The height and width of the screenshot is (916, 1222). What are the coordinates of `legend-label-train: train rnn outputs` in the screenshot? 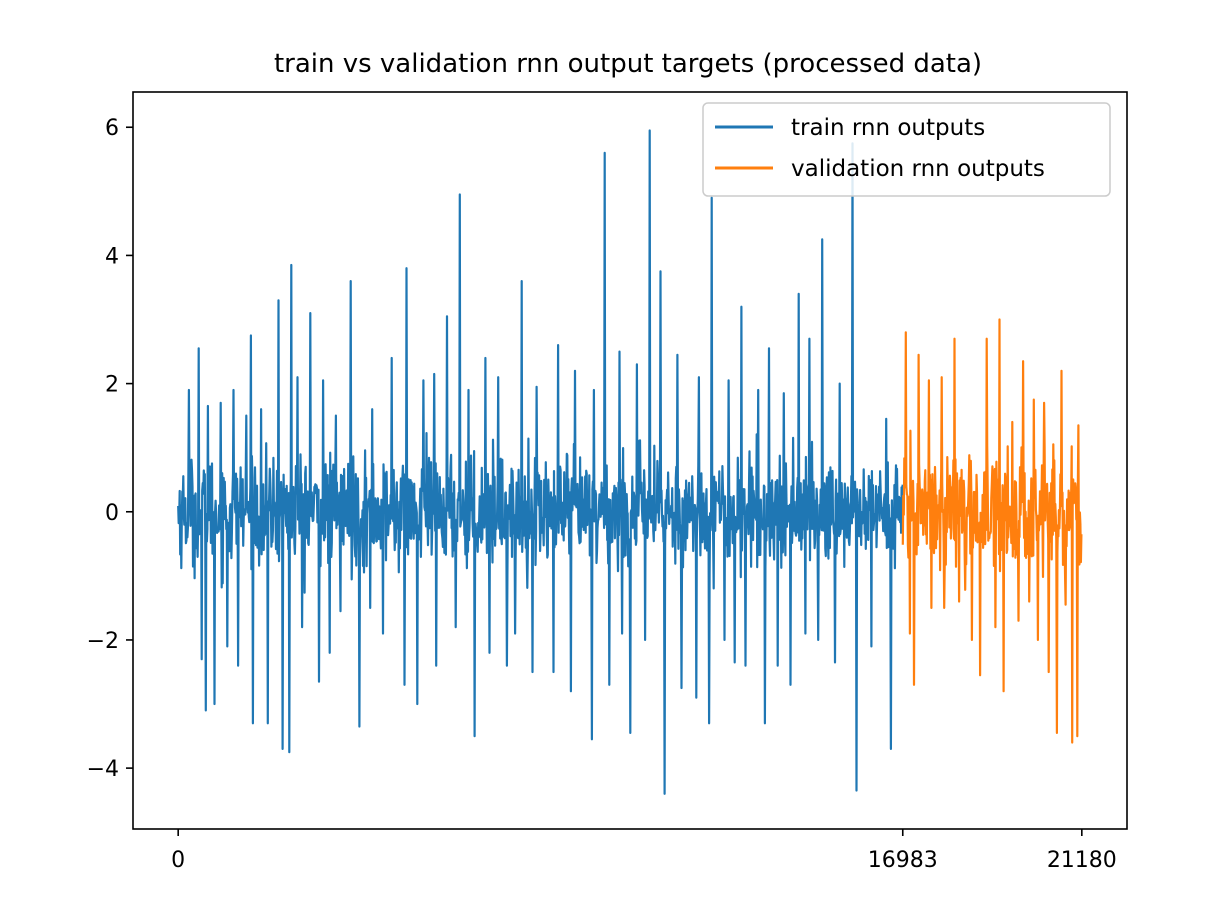 It's located at (888, 128).